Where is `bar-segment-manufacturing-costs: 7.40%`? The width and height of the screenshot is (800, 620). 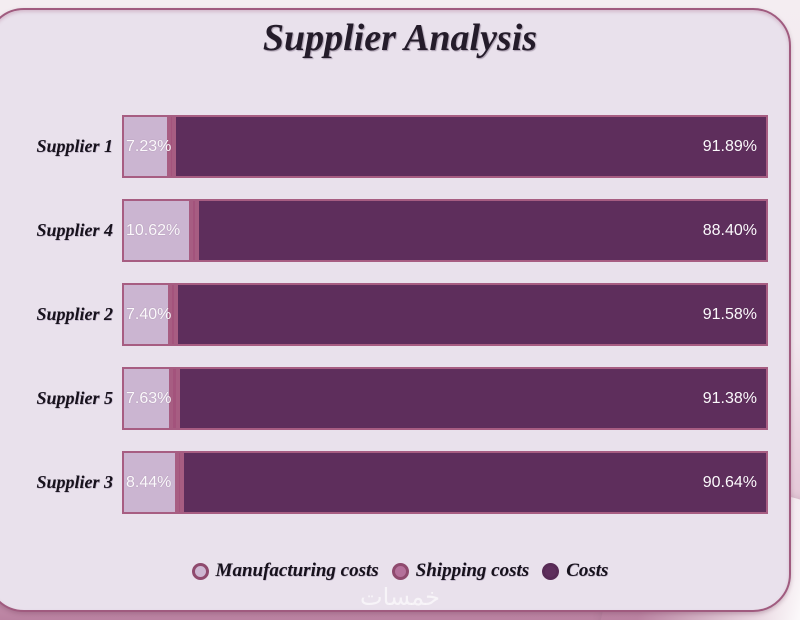
bar-segment-manufacturing-costs: 7.40% is located at coordinates (147, 314).